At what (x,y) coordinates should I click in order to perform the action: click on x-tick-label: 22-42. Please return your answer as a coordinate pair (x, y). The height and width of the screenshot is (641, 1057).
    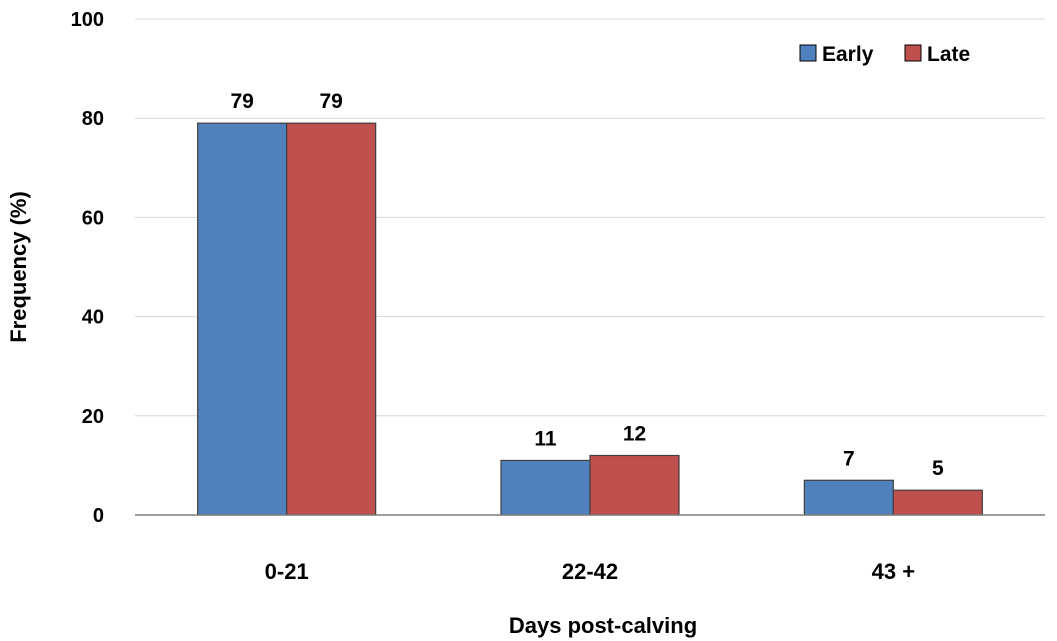
    Looking at the image, I should click on (590, 571).